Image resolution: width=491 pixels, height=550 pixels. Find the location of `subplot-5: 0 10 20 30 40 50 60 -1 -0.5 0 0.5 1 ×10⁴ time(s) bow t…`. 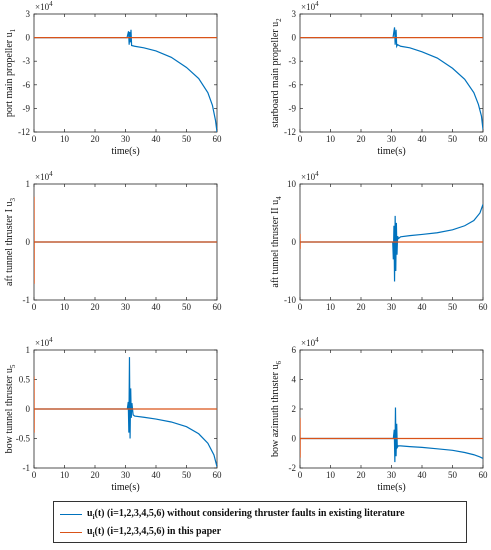

subplot-5: 0 10 20 30 40 50 60 -1 -0.5 0 0.5 1 ×10⁴ time(s) bow t… is located at coordinates (113, 414).